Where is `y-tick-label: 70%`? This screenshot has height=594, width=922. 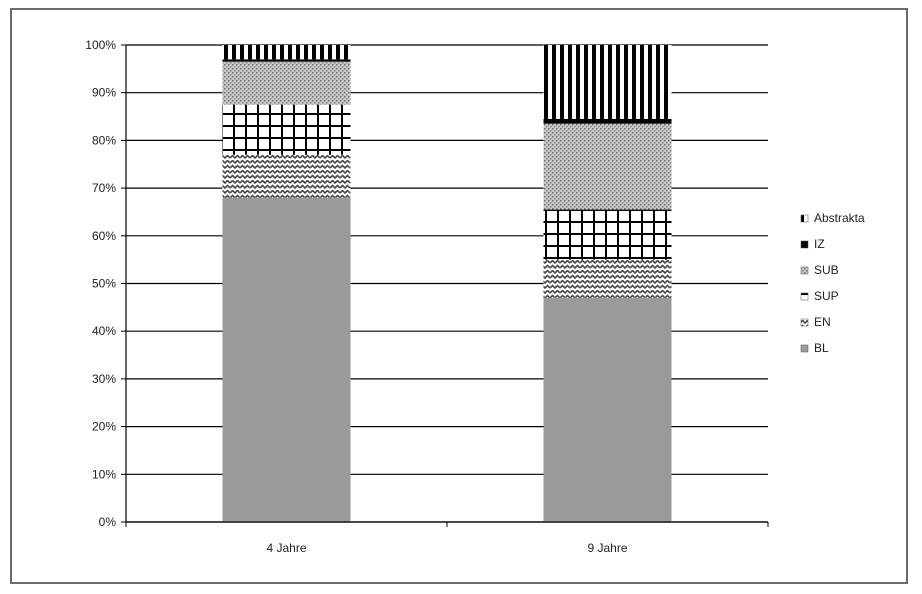
y-tick-label: 70% is located at coordinates (104, 188).